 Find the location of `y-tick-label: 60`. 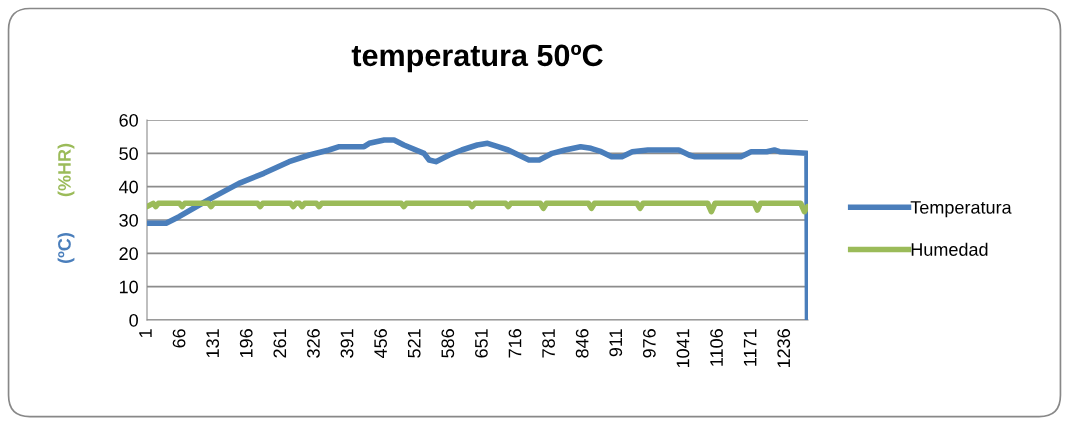

y-tick-label: 60 is located at coordinates (128, 120).